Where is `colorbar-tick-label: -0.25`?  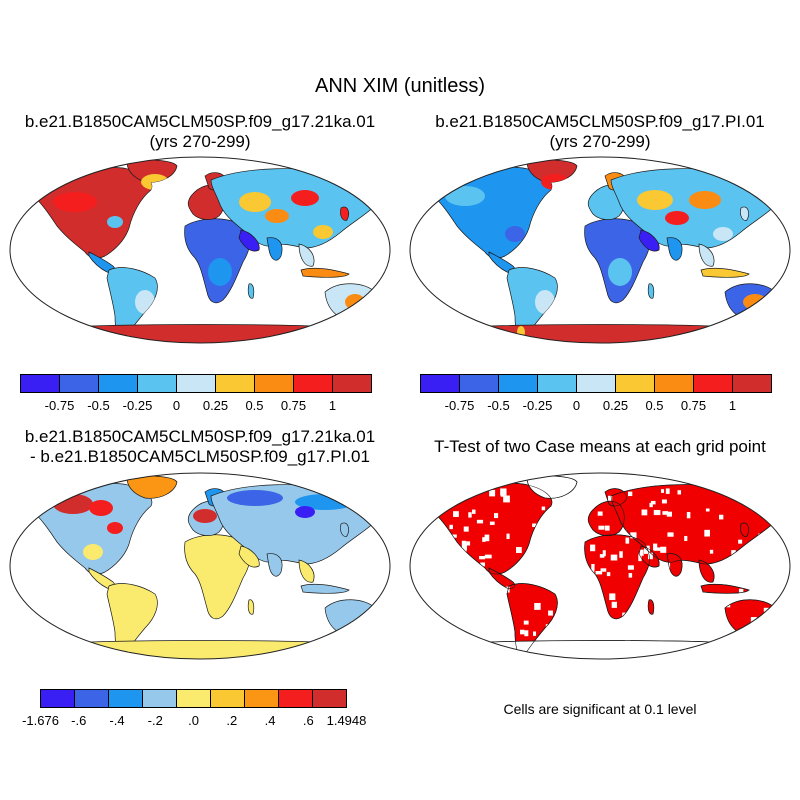 colorbar-tick-label: -0.25 is located at coordinates (138, 405).